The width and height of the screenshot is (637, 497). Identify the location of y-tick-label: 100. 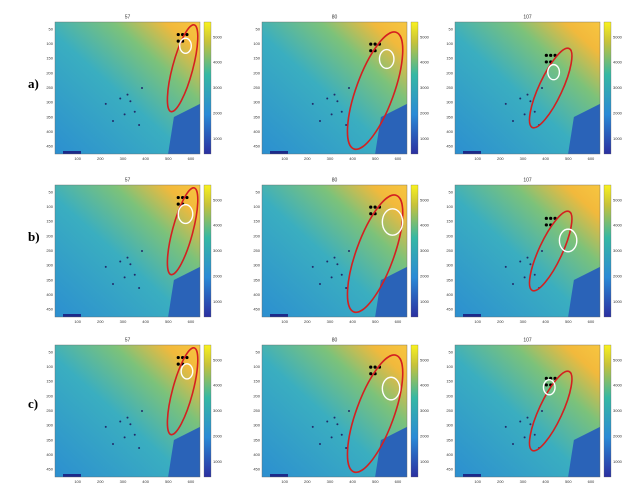
(256, 366).